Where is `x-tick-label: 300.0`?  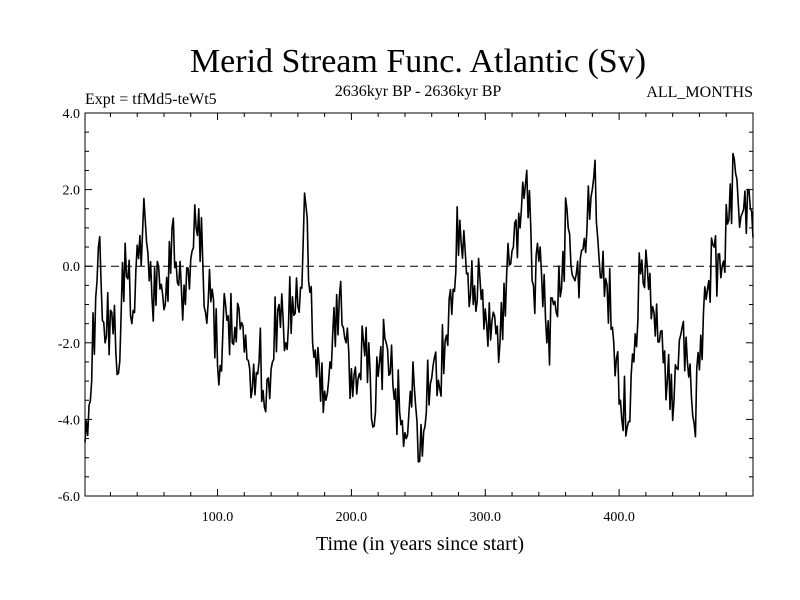
x-tick-label: 300.0 is located at coordinates (486, 517).